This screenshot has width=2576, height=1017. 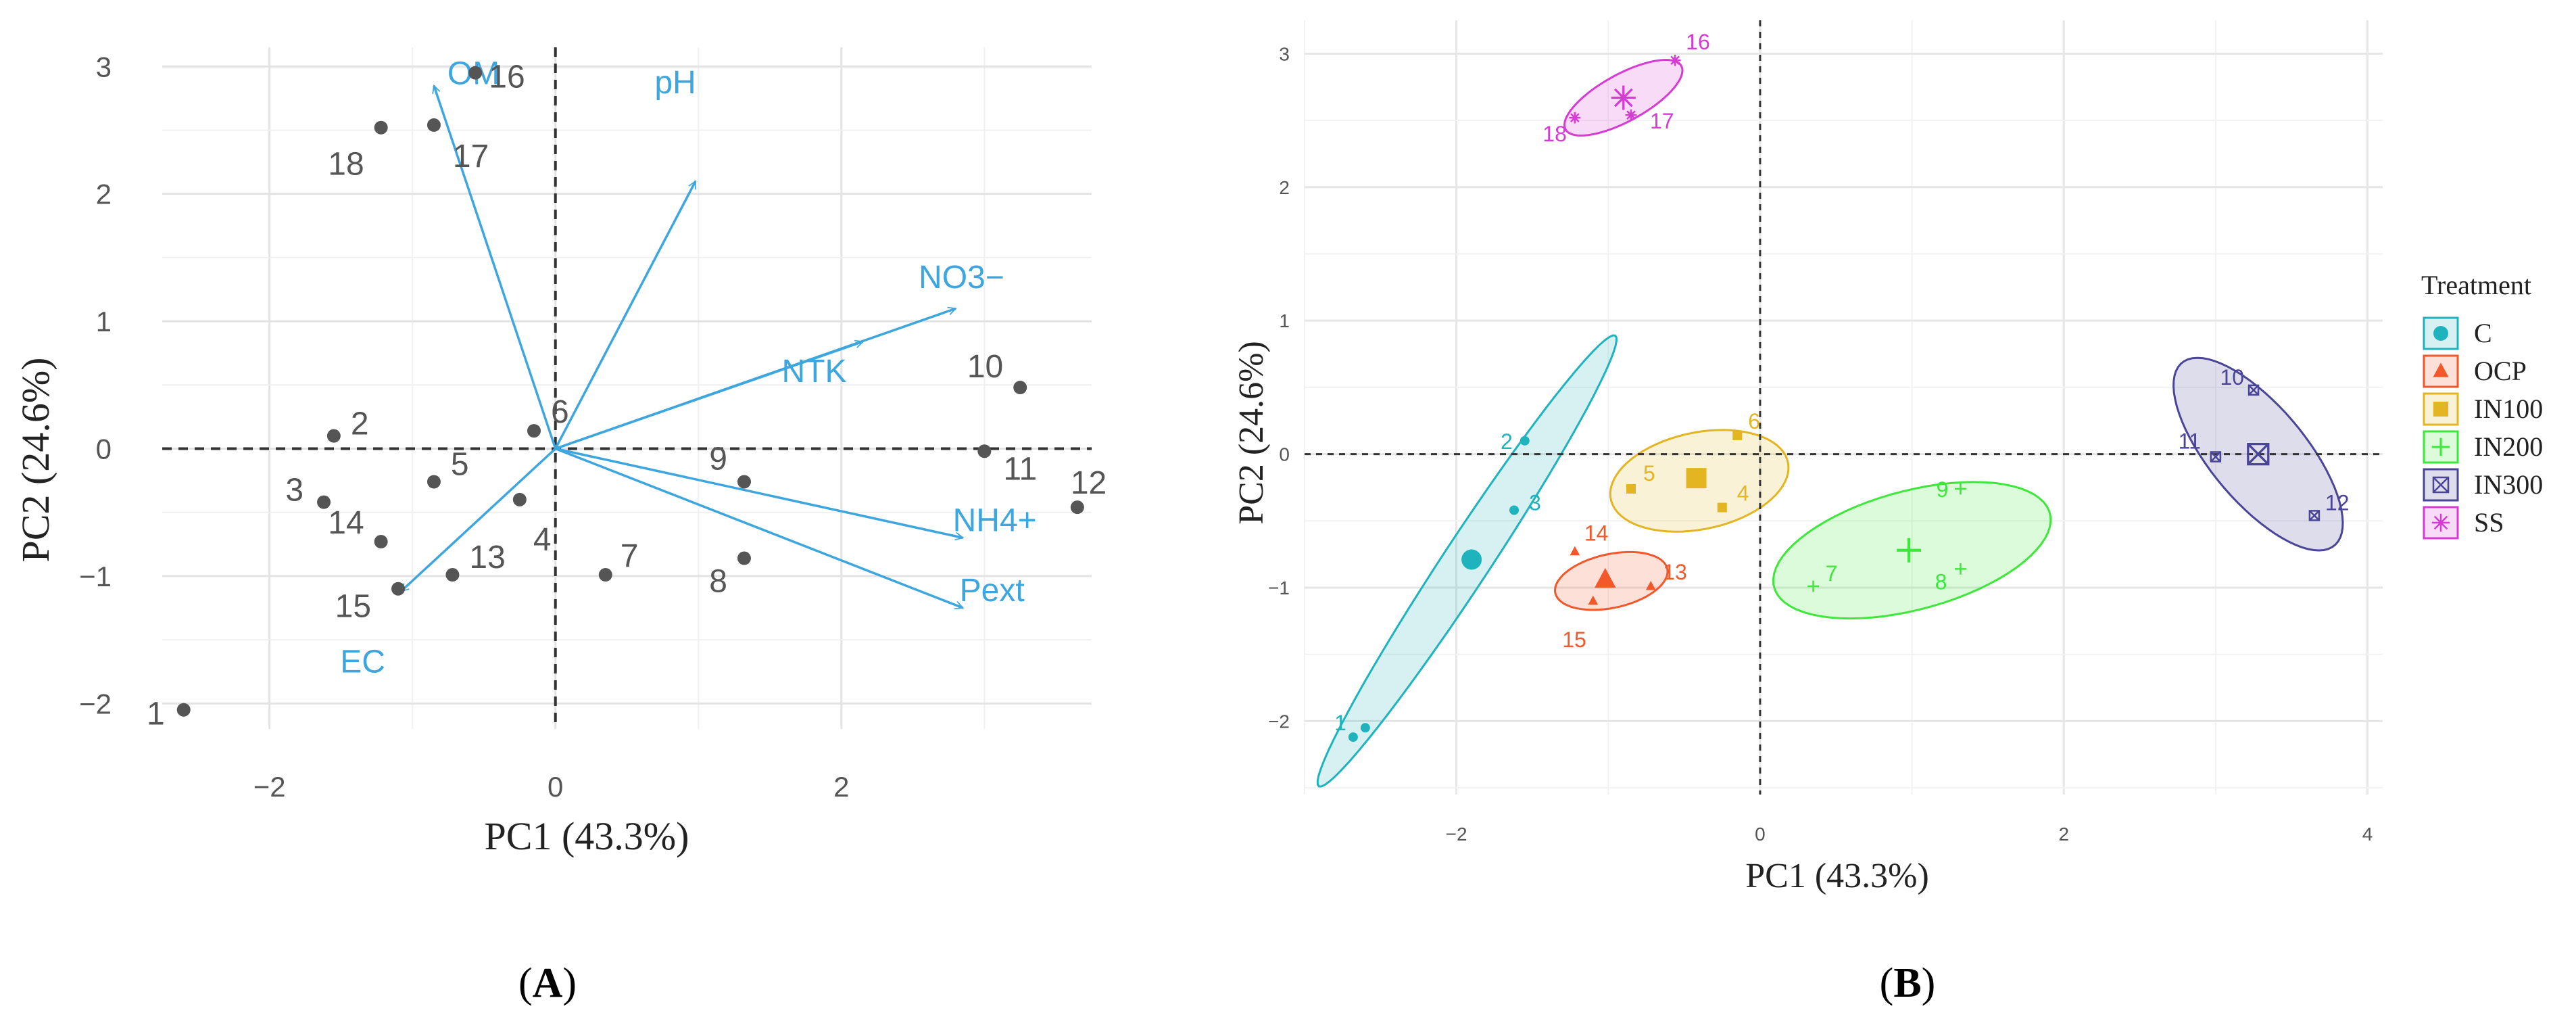 I want to click on point-label-8: 8, so click(x=1941, y=581).